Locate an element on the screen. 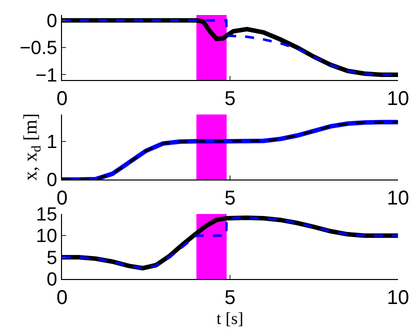 This screenshot has width=415, height=329. y-tick-label: −0.5 is located at coordinates (39, 49).